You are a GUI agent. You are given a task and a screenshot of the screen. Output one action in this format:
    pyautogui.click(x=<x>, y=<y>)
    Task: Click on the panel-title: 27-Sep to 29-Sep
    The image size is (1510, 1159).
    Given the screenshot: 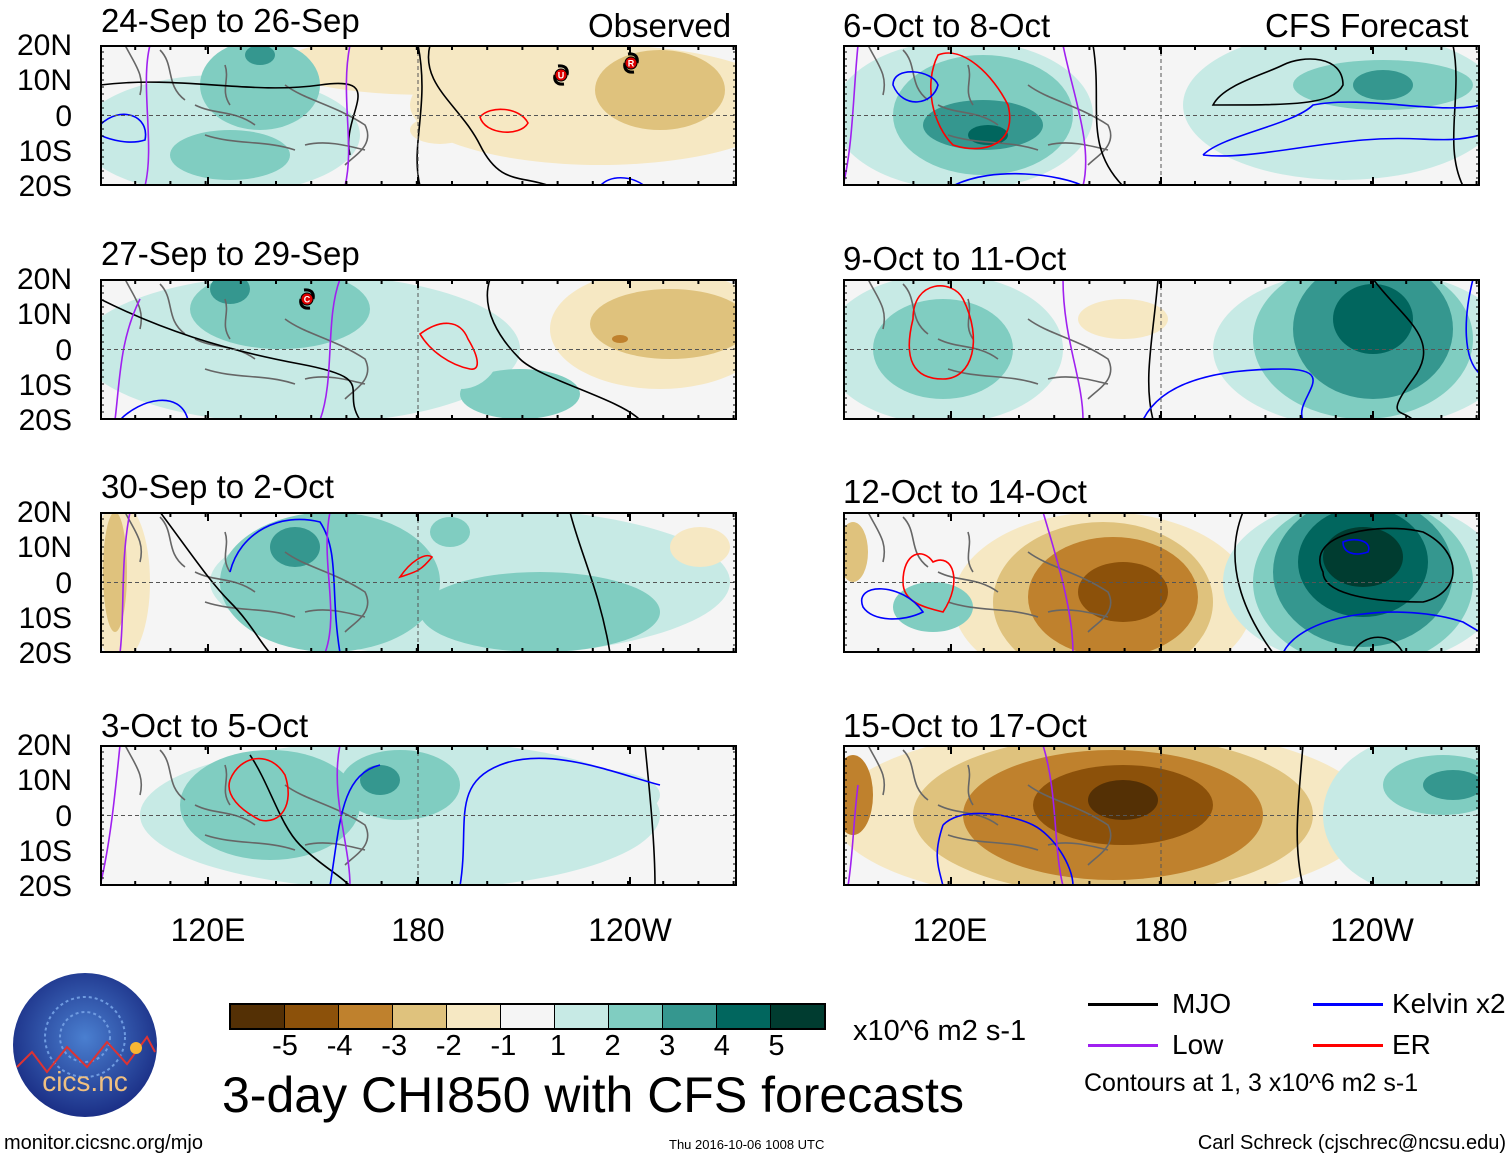 What is the action you would take?
    pyautogui.click(x=230, y=253)
    